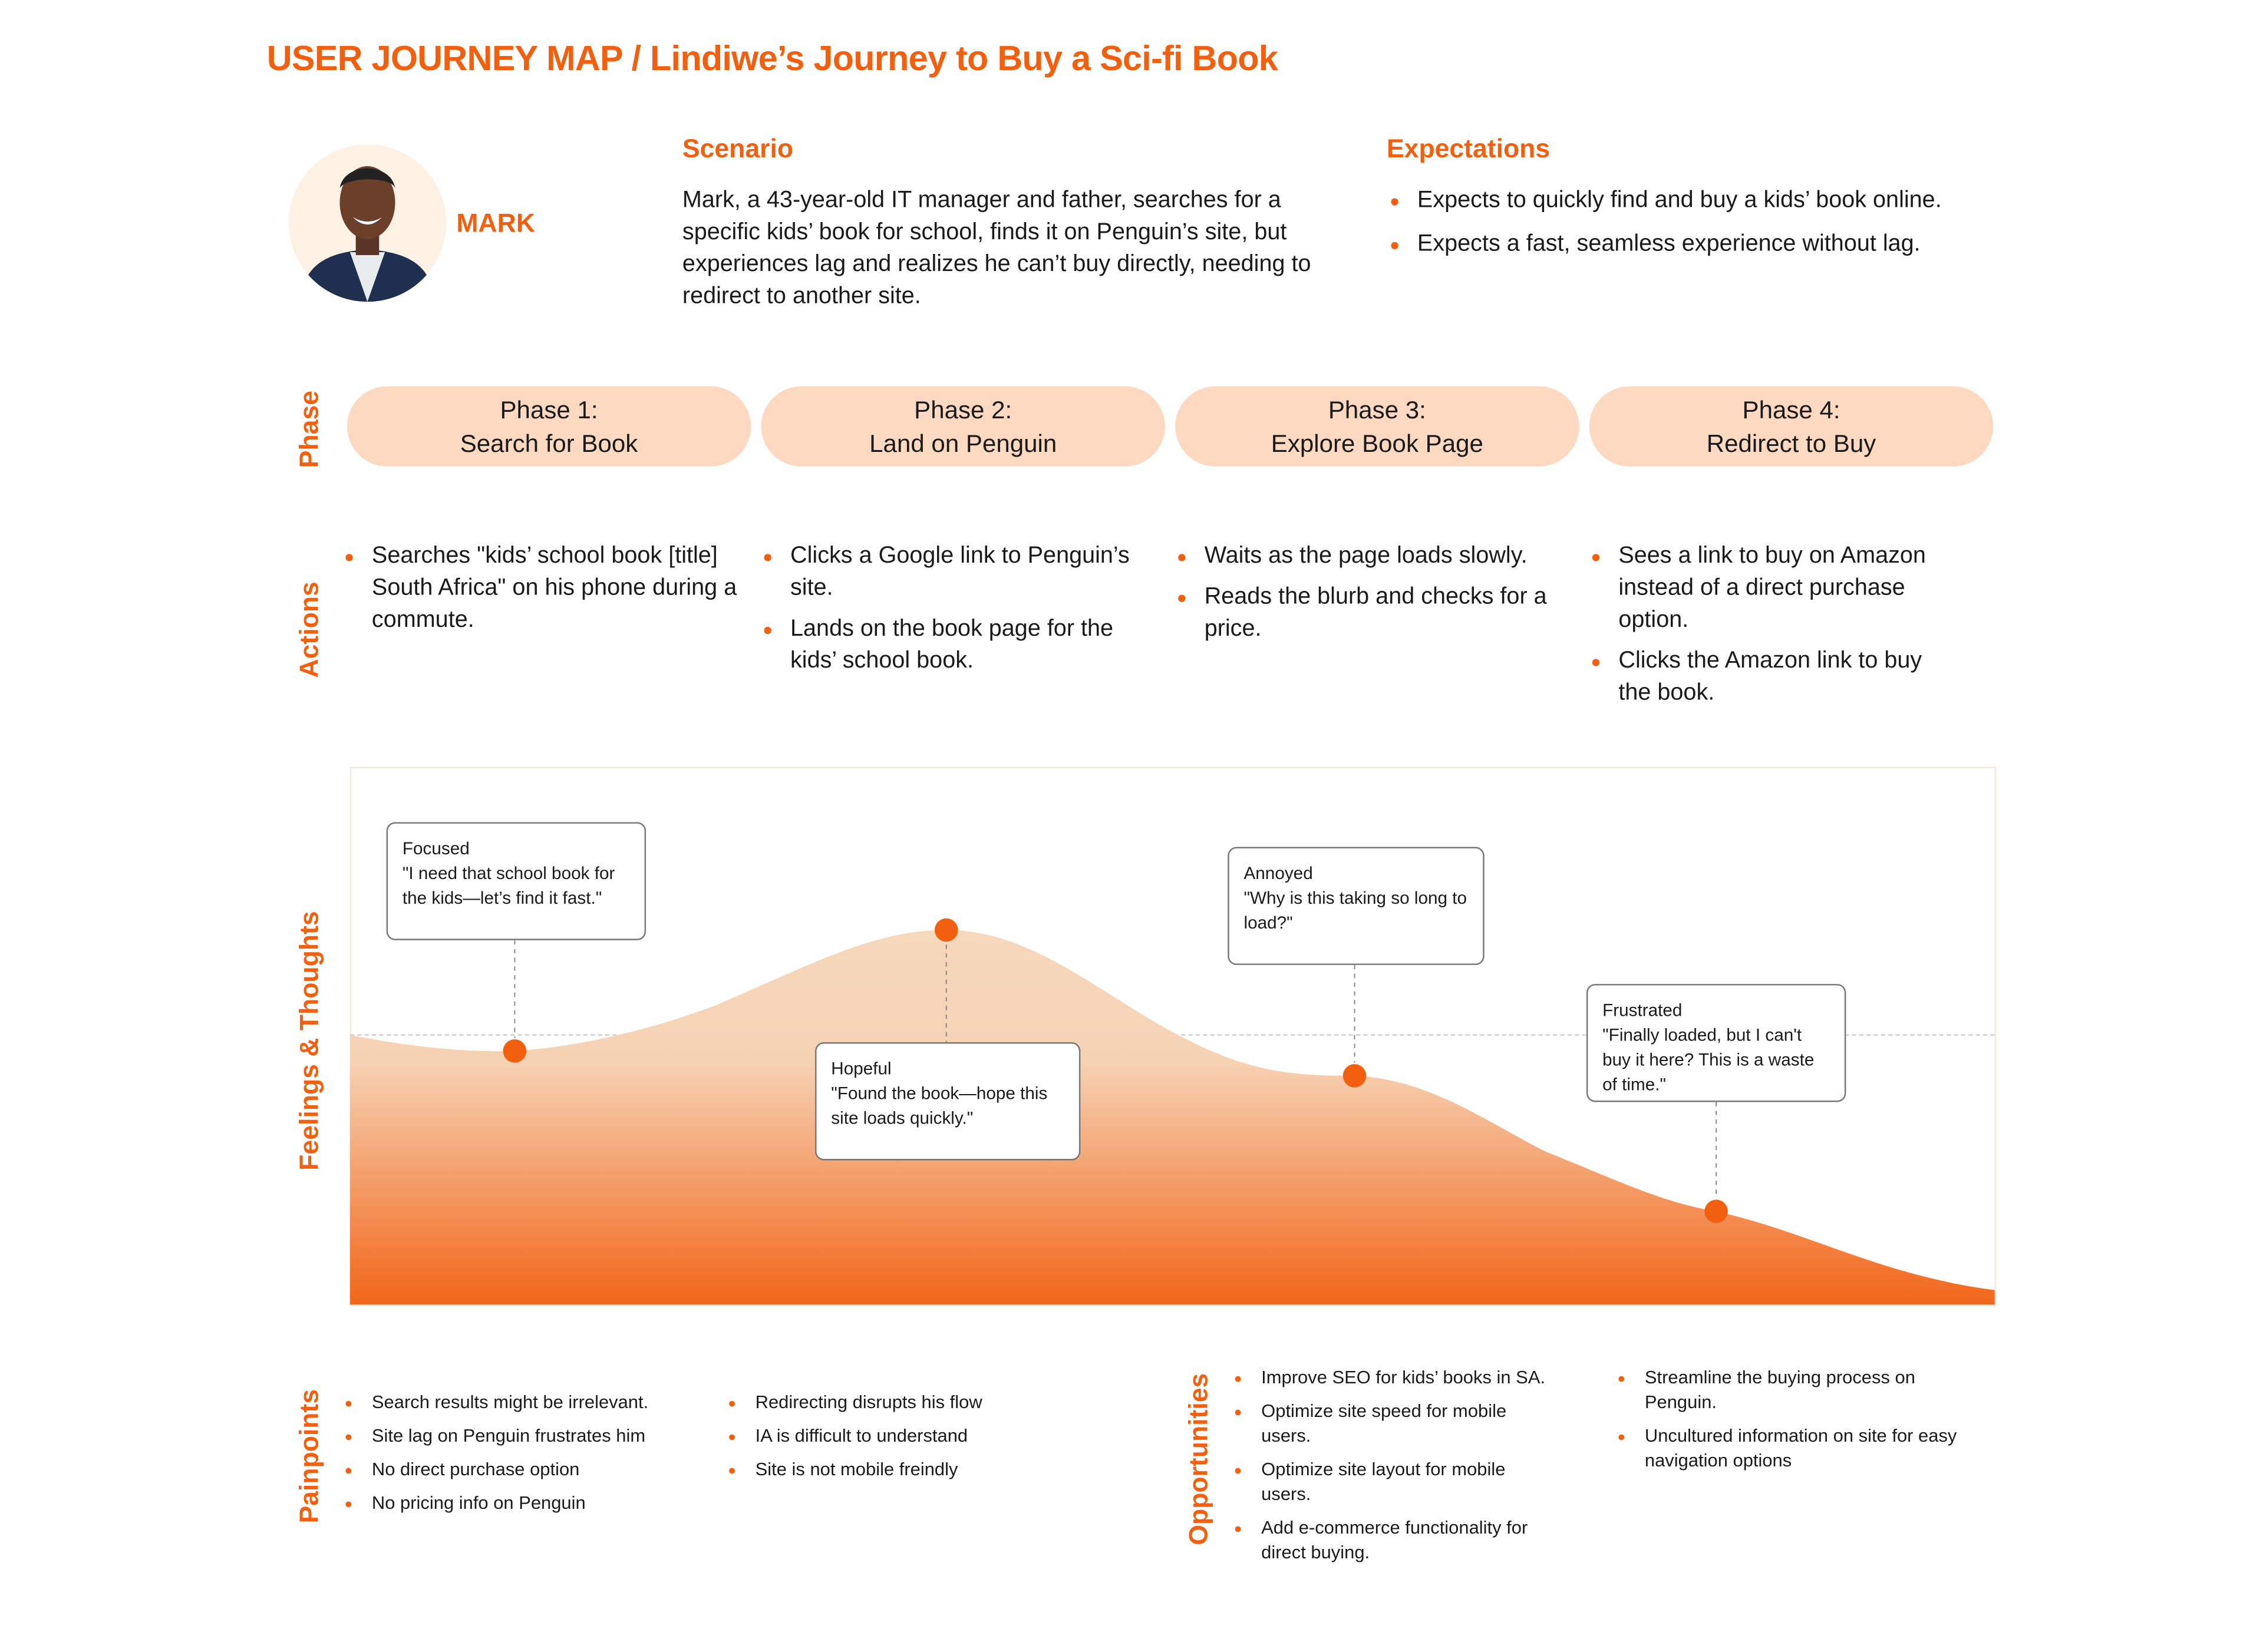 This screenshot has height=1652, width=2263. What do you see at coordinates (515, 1051) in the screenshot?
I see `emotion-point-focused` at bounding box center [515, 1051].